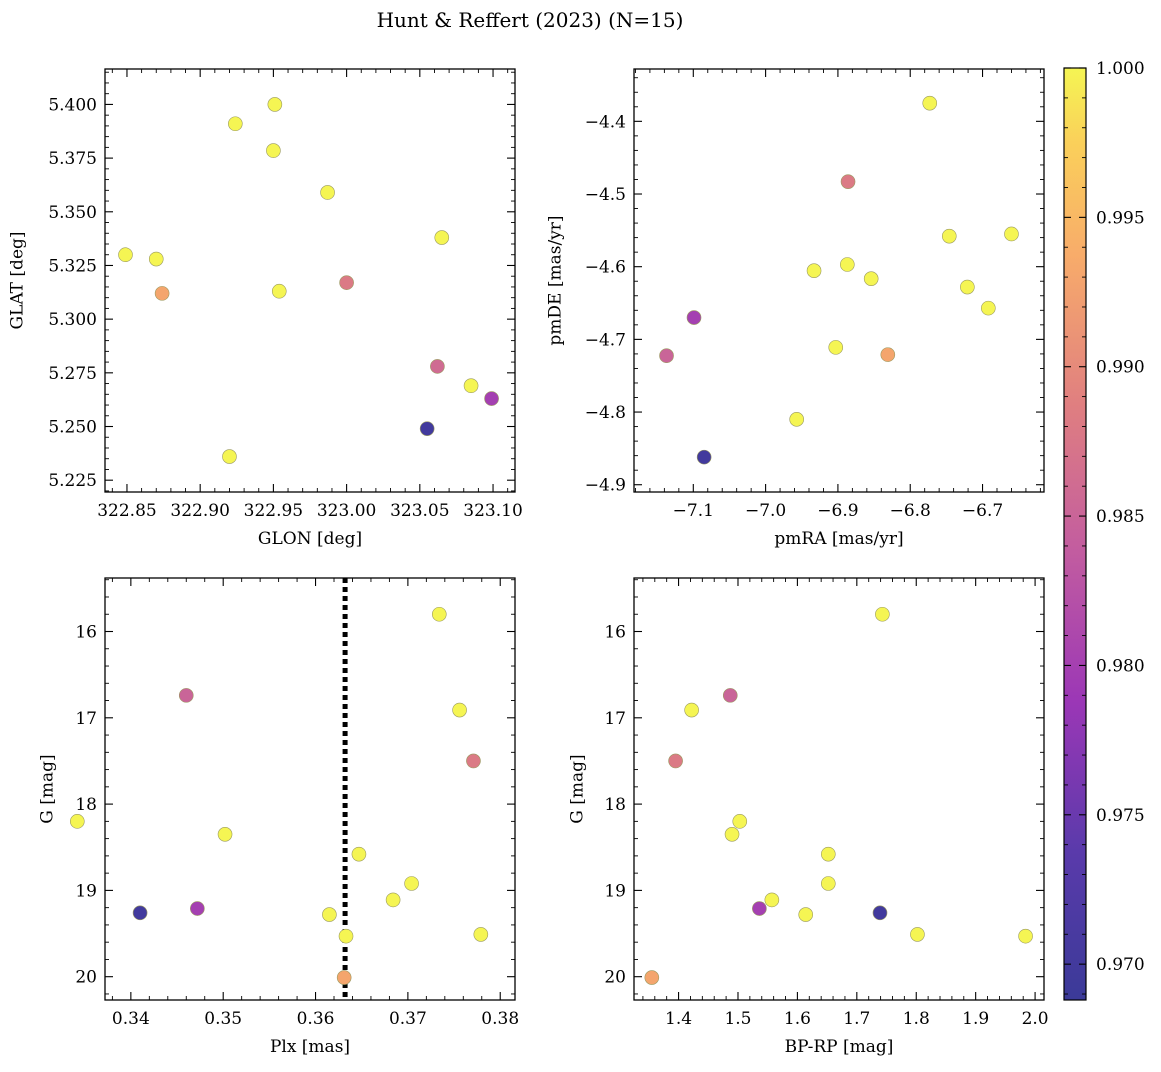 The height and width of the screenshot is (1072, 1161). What do you see at coordinates (1075, 534) in the screenshot?
I see `colorbar-gradient` at bounding box center [1075, 534].